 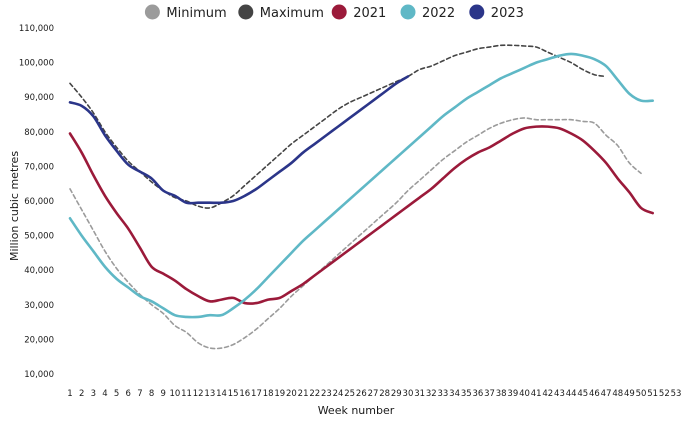 What do you see at coordinates (209, 394) in the screenshot?
I see `x-tick-label: 13` at bounding box center [209, 394].